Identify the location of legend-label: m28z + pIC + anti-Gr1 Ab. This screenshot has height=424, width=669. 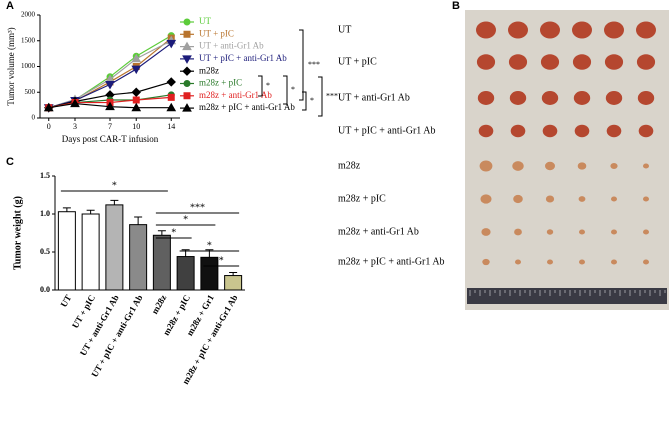
(247, 107).